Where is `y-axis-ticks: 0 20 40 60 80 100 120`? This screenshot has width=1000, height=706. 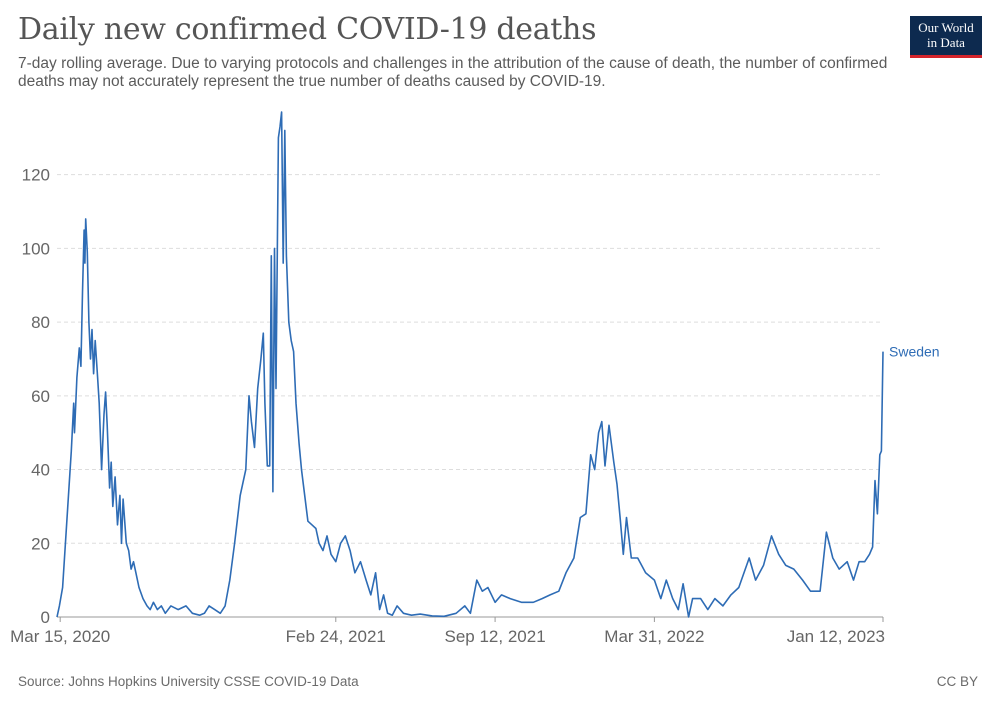 y-axis-ticks: 0 20 40 60 80 100 120 is located at coordinates (36, 396).